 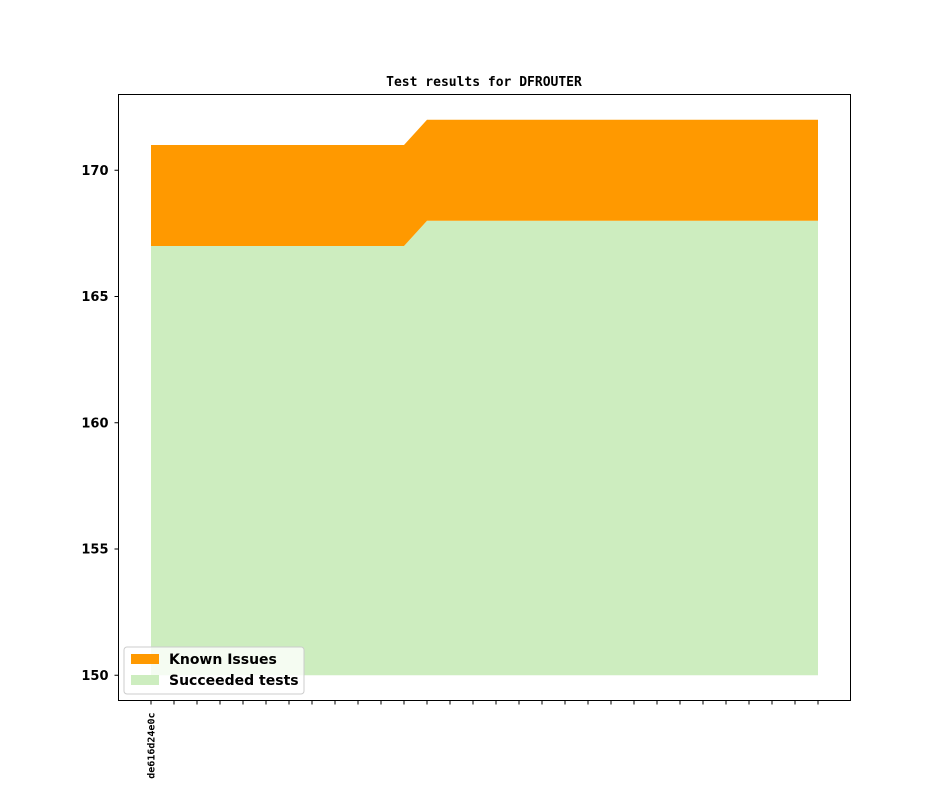 I want to click on legend-box, so click(x=214, y=670).